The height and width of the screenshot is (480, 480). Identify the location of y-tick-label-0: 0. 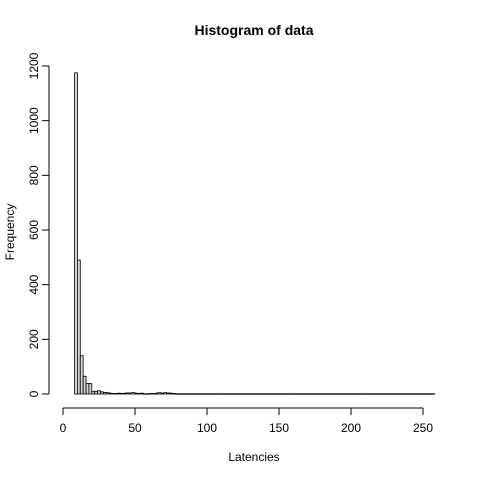
(34, 393).